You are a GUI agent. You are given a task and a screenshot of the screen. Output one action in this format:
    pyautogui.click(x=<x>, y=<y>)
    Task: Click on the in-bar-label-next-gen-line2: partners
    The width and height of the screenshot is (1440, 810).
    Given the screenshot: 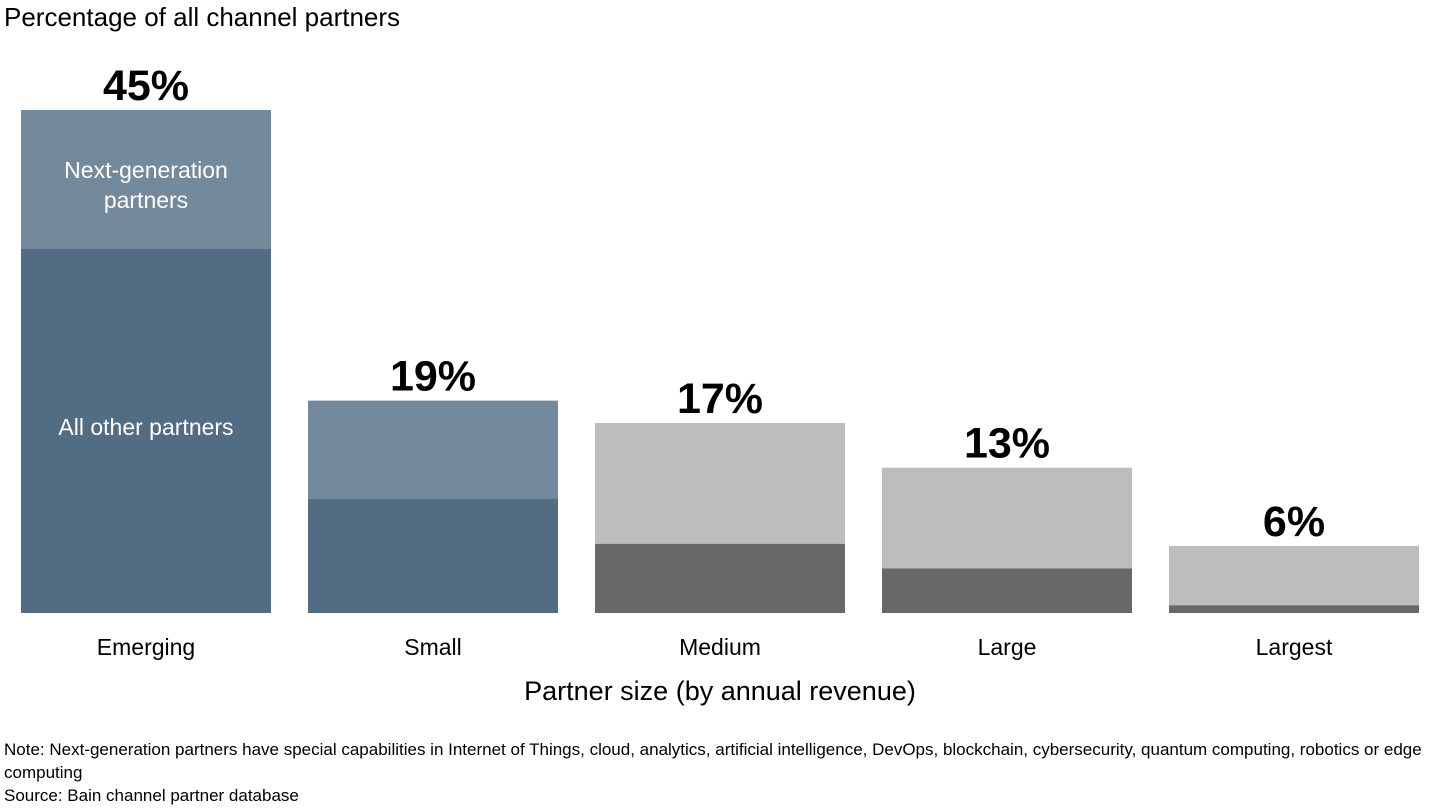 What is the action you would take?
    pyautogui.click(x=146, y=200)
    